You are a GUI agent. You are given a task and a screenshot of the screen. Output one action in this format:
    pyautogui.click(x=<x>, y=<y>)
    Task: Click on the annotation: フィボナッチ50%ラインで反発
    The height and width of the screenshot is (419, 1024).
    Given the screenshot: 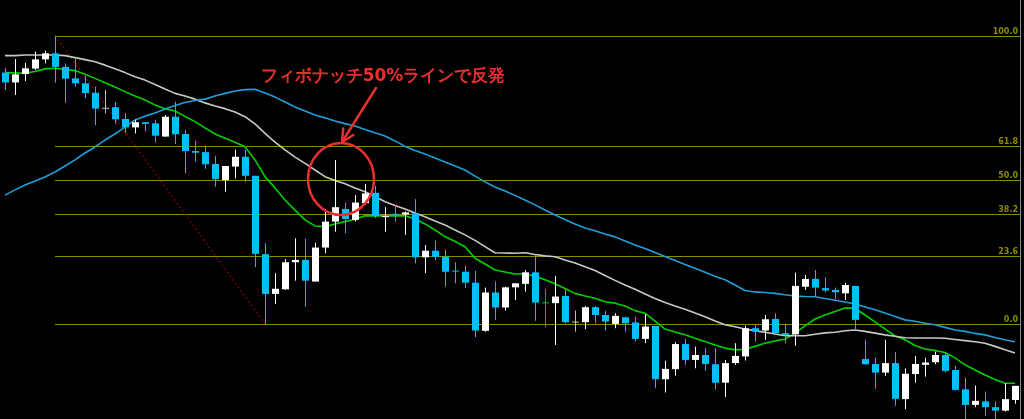 What is the action you would take?
    pyautogui.click(x=383, y=75)
    